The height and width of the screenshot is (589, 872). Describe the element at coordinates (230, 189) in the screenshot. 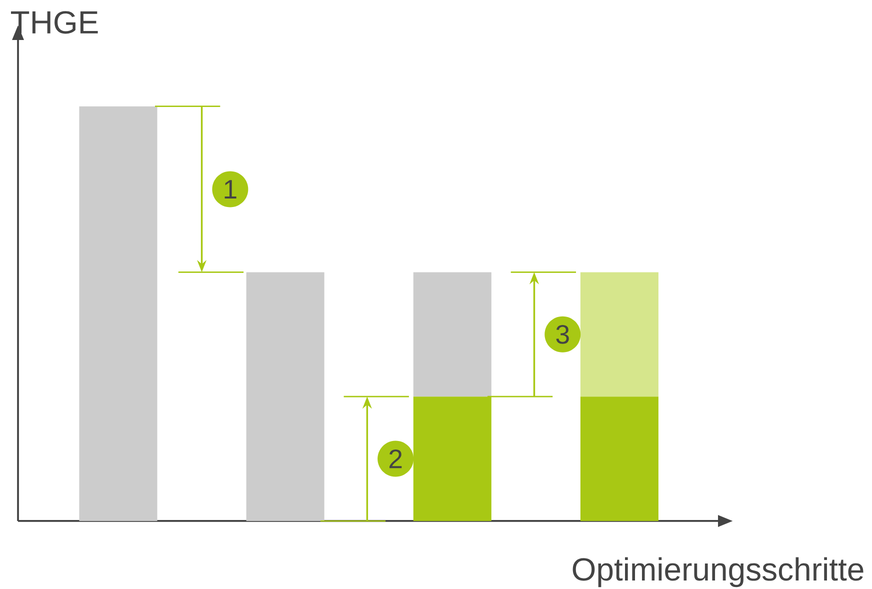

I see `annotation: 1` at that location.